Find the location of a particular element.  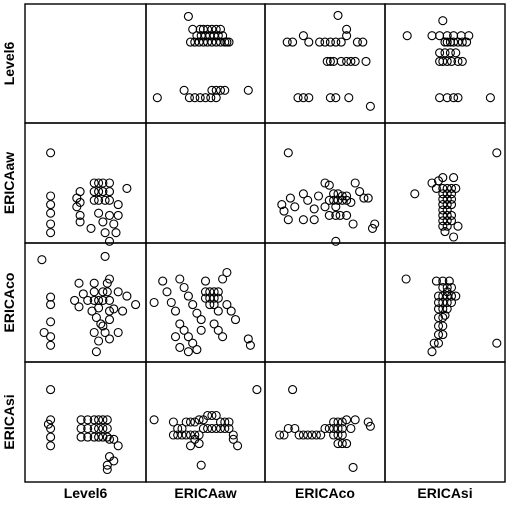

panel-frame-r3-c0 is located at coordinates (85, 422).